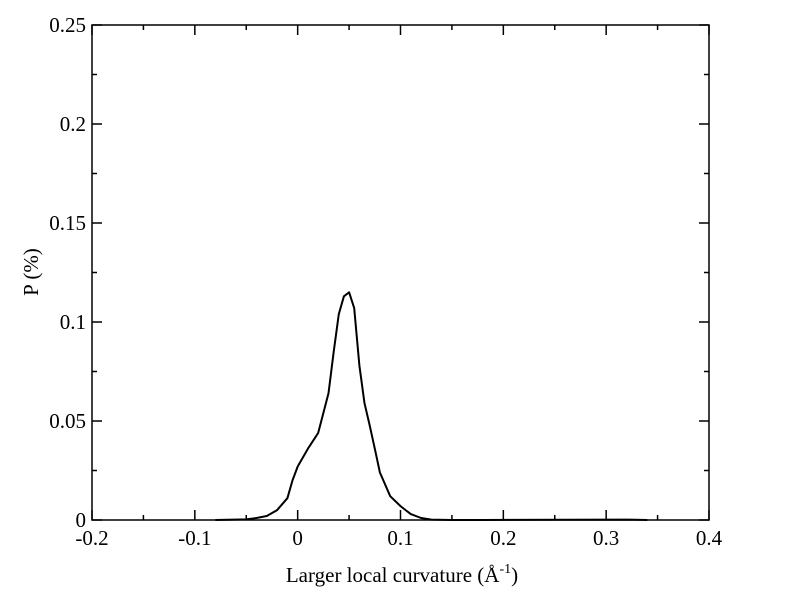 This screenshot has width=792, height=612. I want to click on x-axis-label: Larger local curvature (Å-1), so click(402, 574).